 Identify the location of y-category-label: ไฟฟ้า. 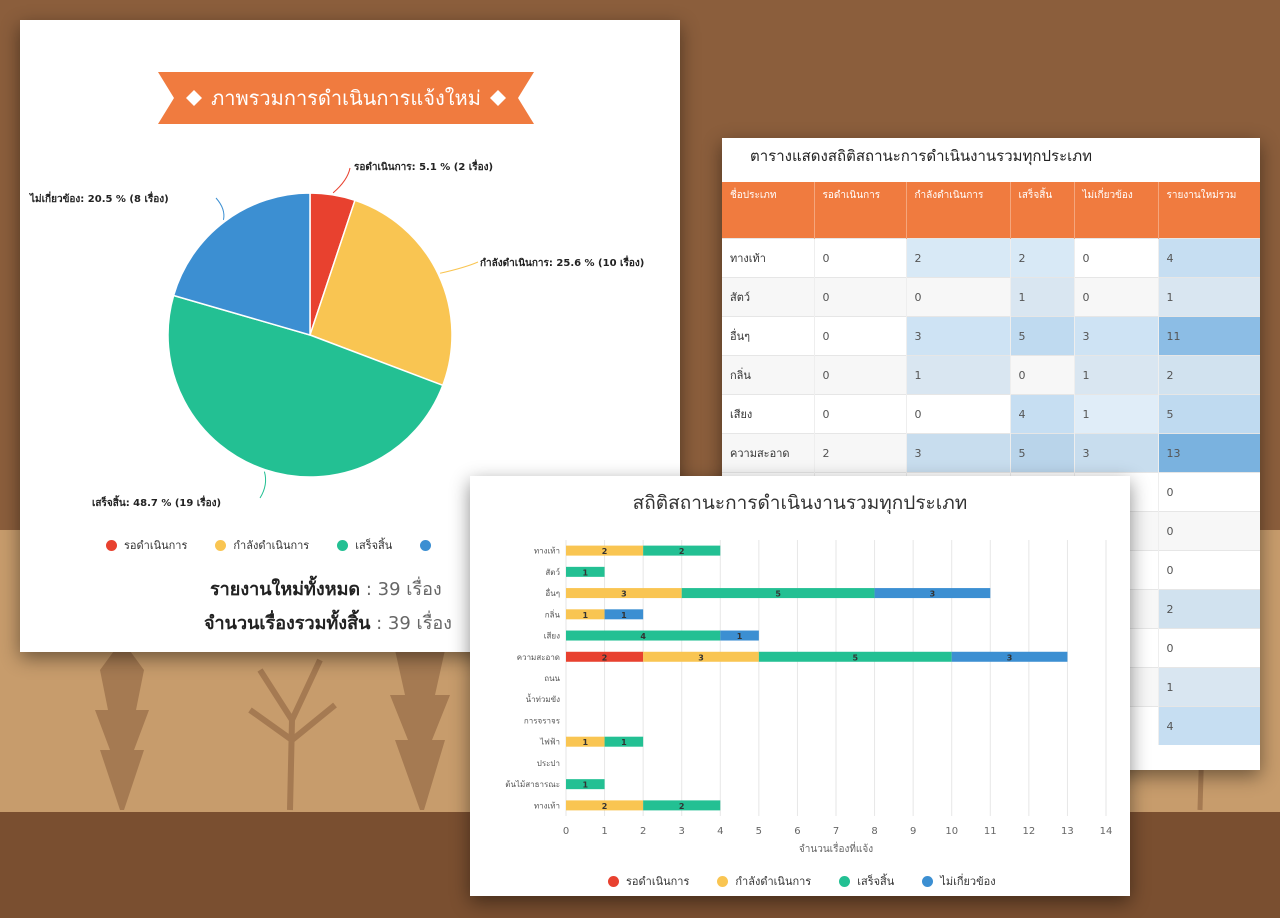
(549, 742).